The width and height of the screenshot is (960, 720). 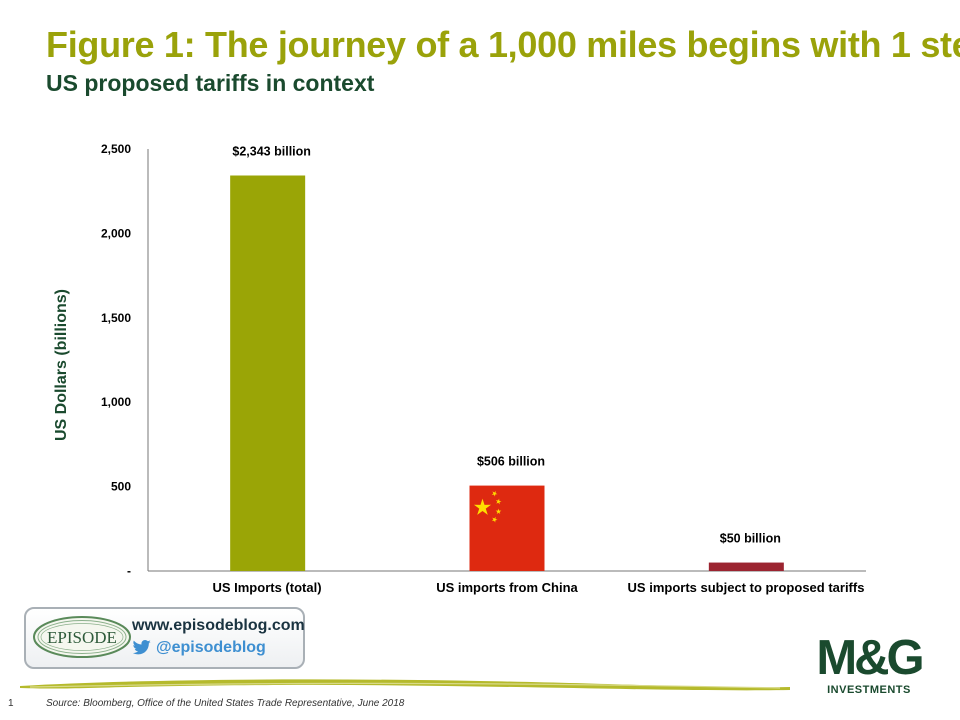 What do you see at coordinates (121, 487) in the screenshot?
I see `y-tick-label: 500` at bounding box center [121, 487].